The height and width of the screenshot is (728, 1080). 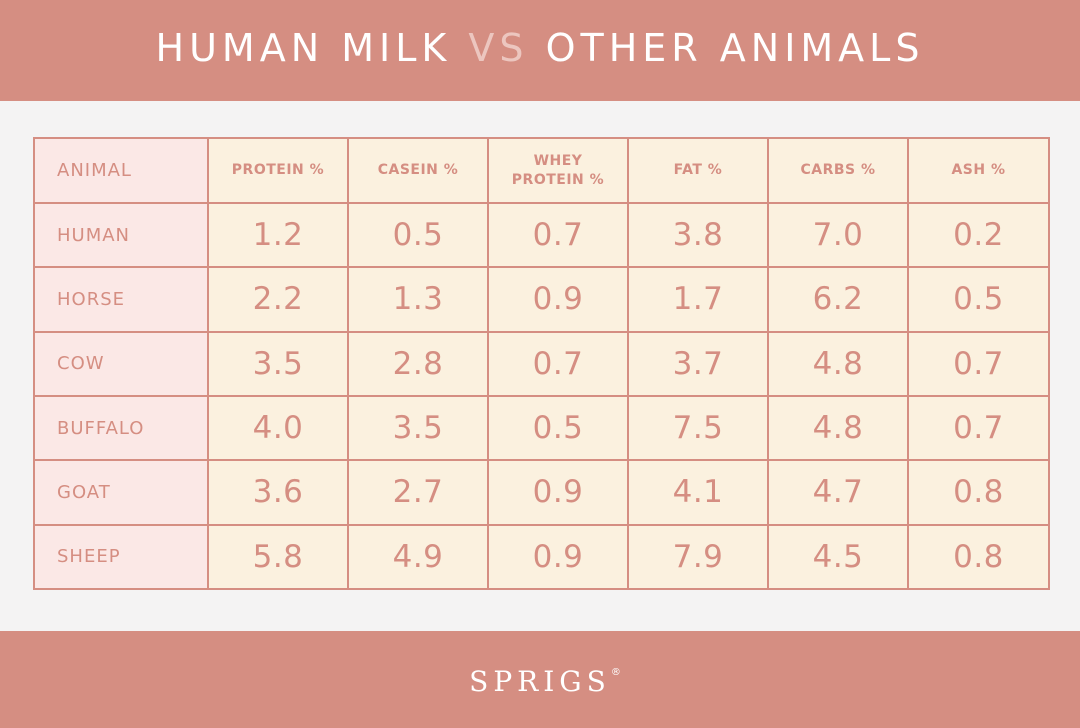 What do you see at coordinates (278, 428) in the screenshot?
I see `table-cell-value: 4.0` at bounding box center [278, 428].